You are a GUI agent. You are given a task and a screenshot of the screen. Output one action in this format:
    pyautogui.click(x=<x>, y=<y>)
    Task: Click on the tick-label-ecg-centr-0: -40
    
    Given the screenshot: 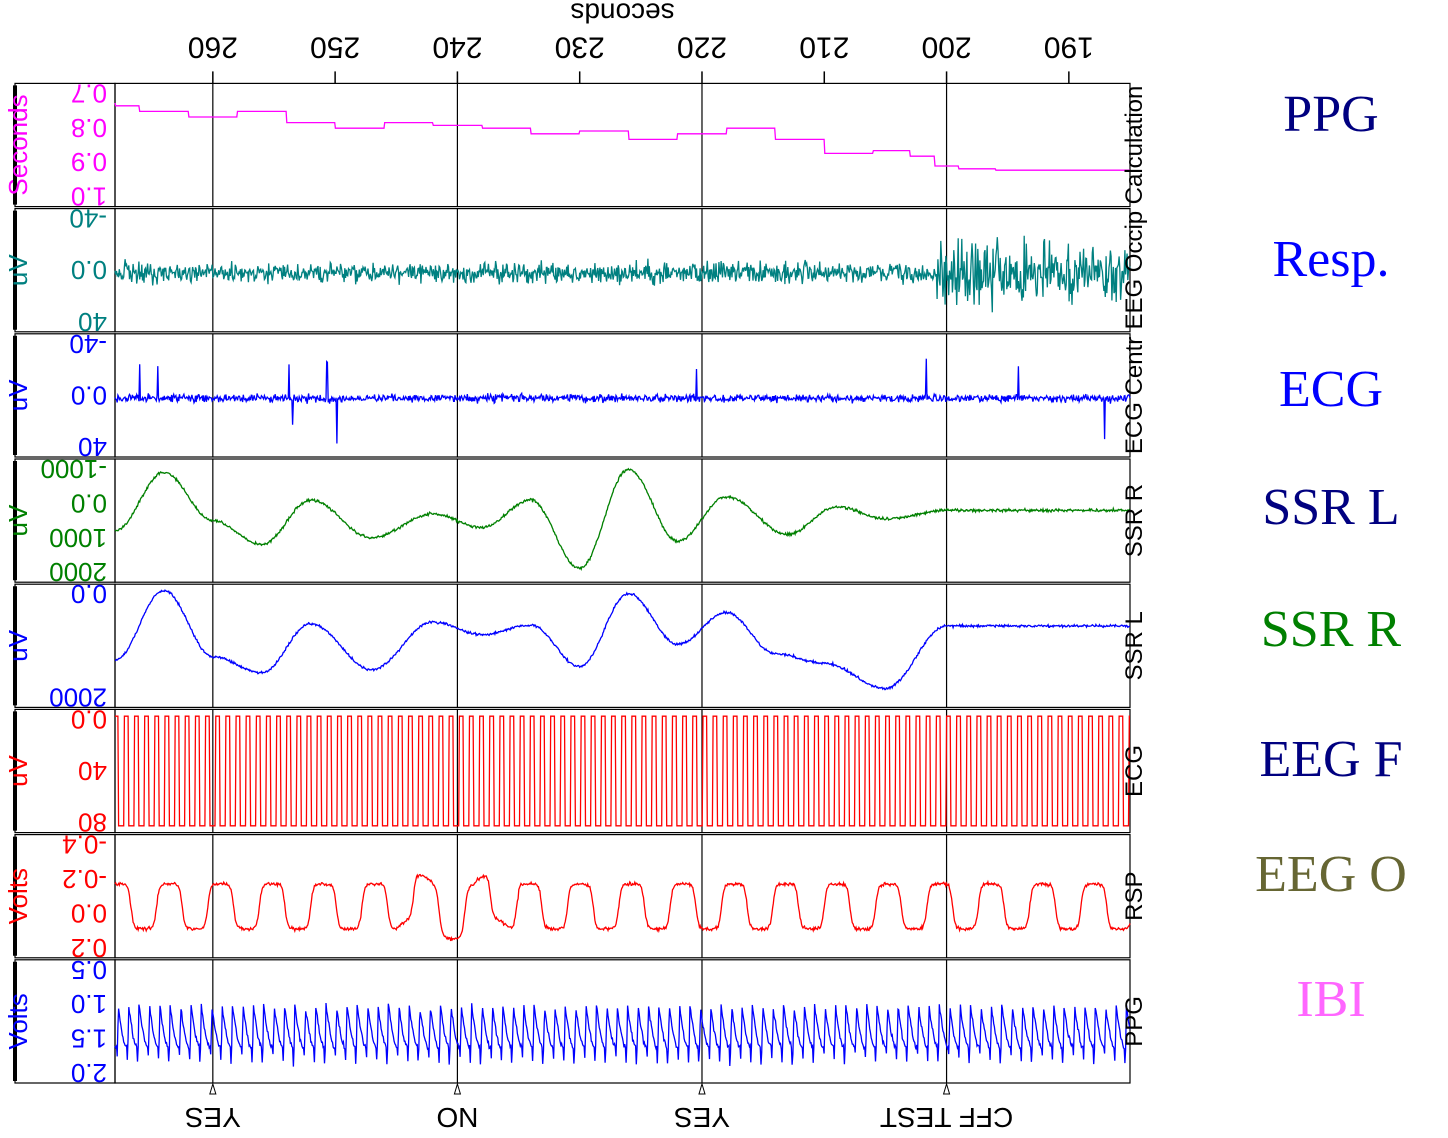 What is the action you would take?
    pyautogui.click(x=88, y=344)
    